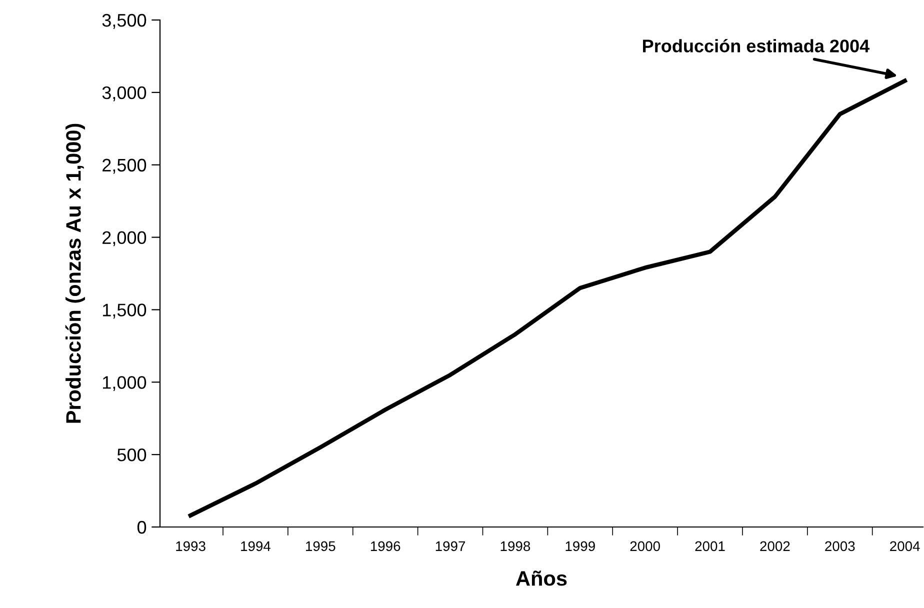 The height and width of the screenshot is (608, 924). Describe the element at coordinates (756, 45) in the screenshot. I see `annotation: Producción estimada 2004` at that location.